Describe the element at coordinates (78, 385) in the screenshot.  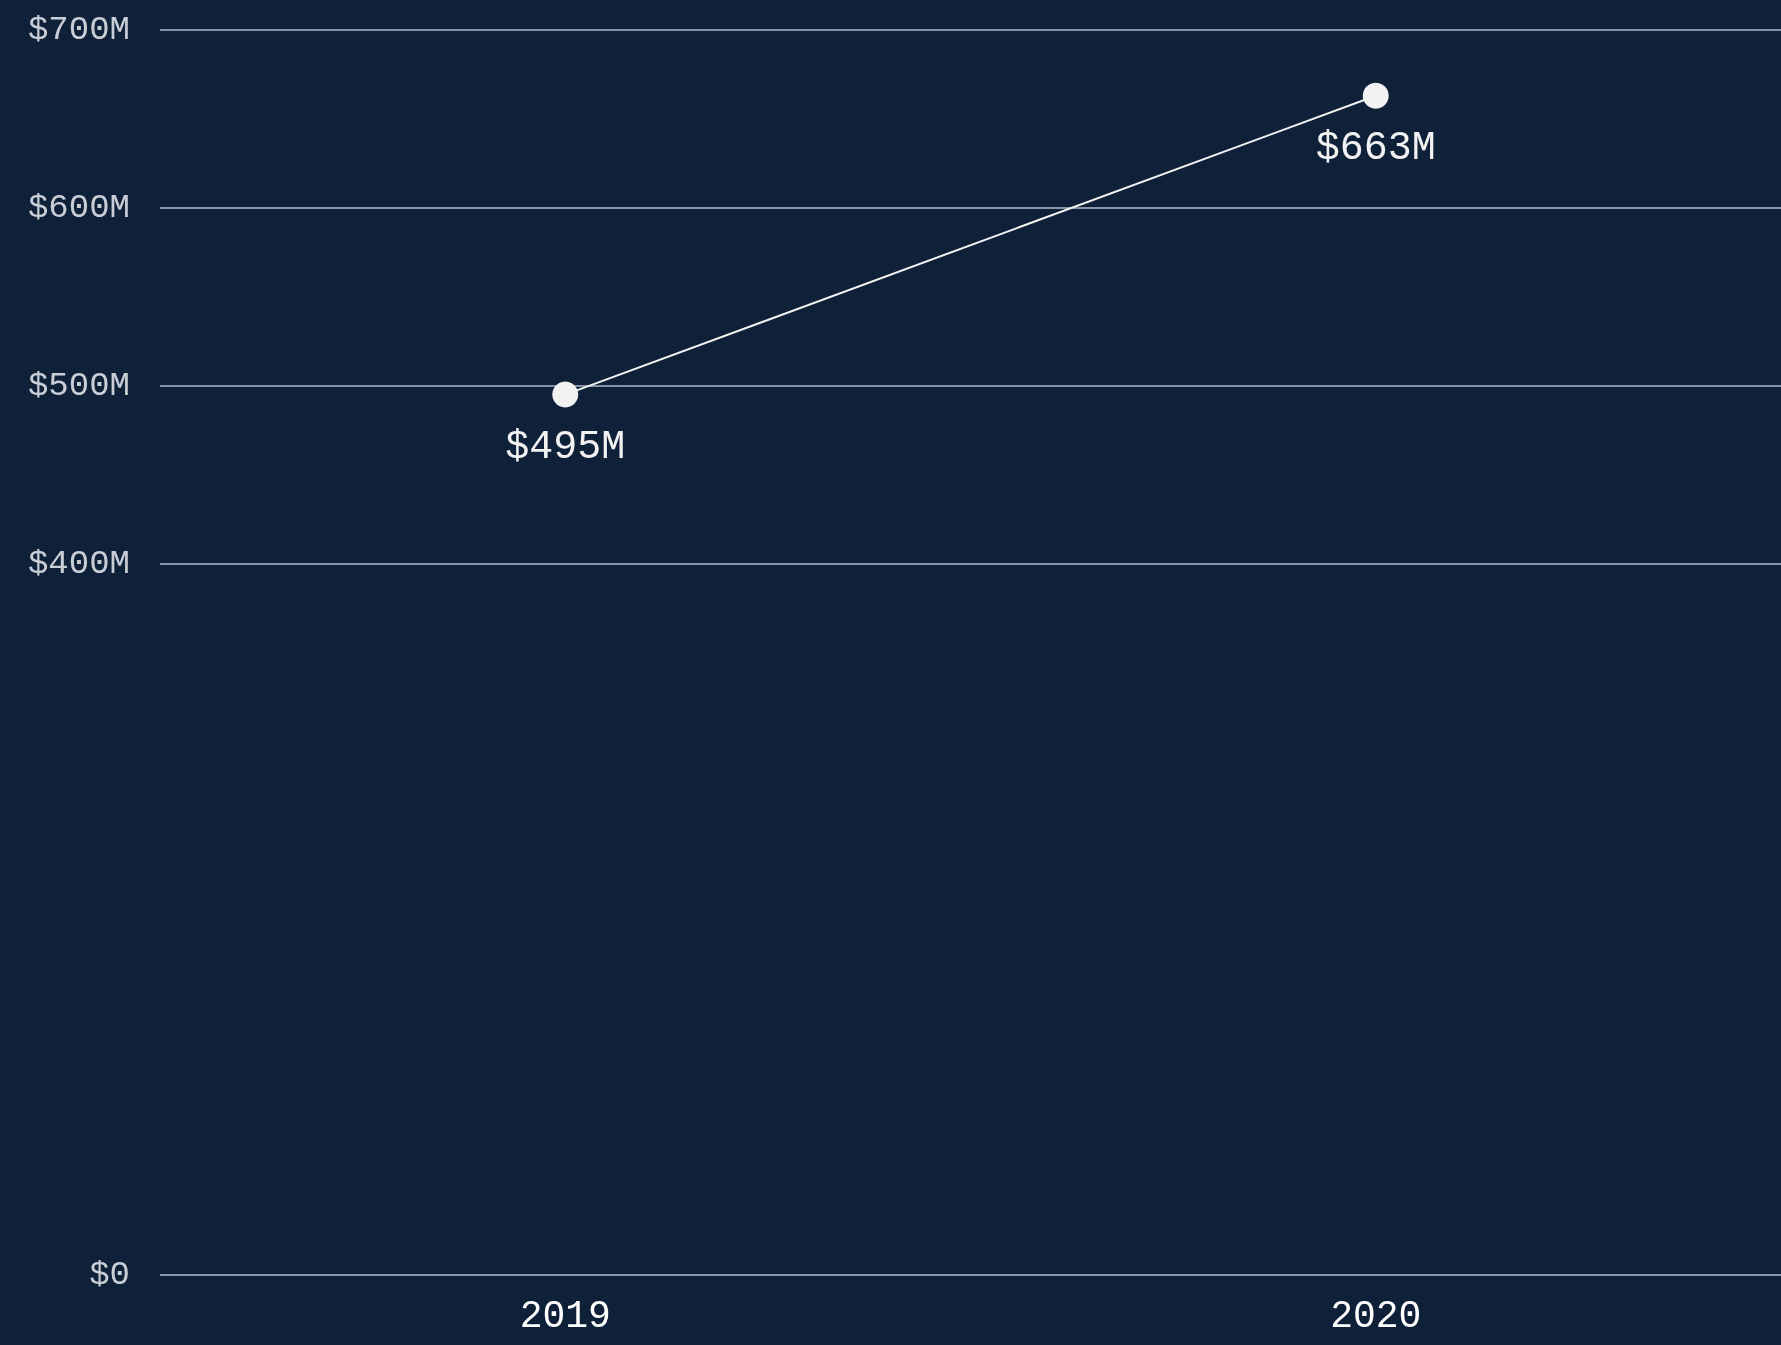
I see `y-tick-label: $500M` at that location.